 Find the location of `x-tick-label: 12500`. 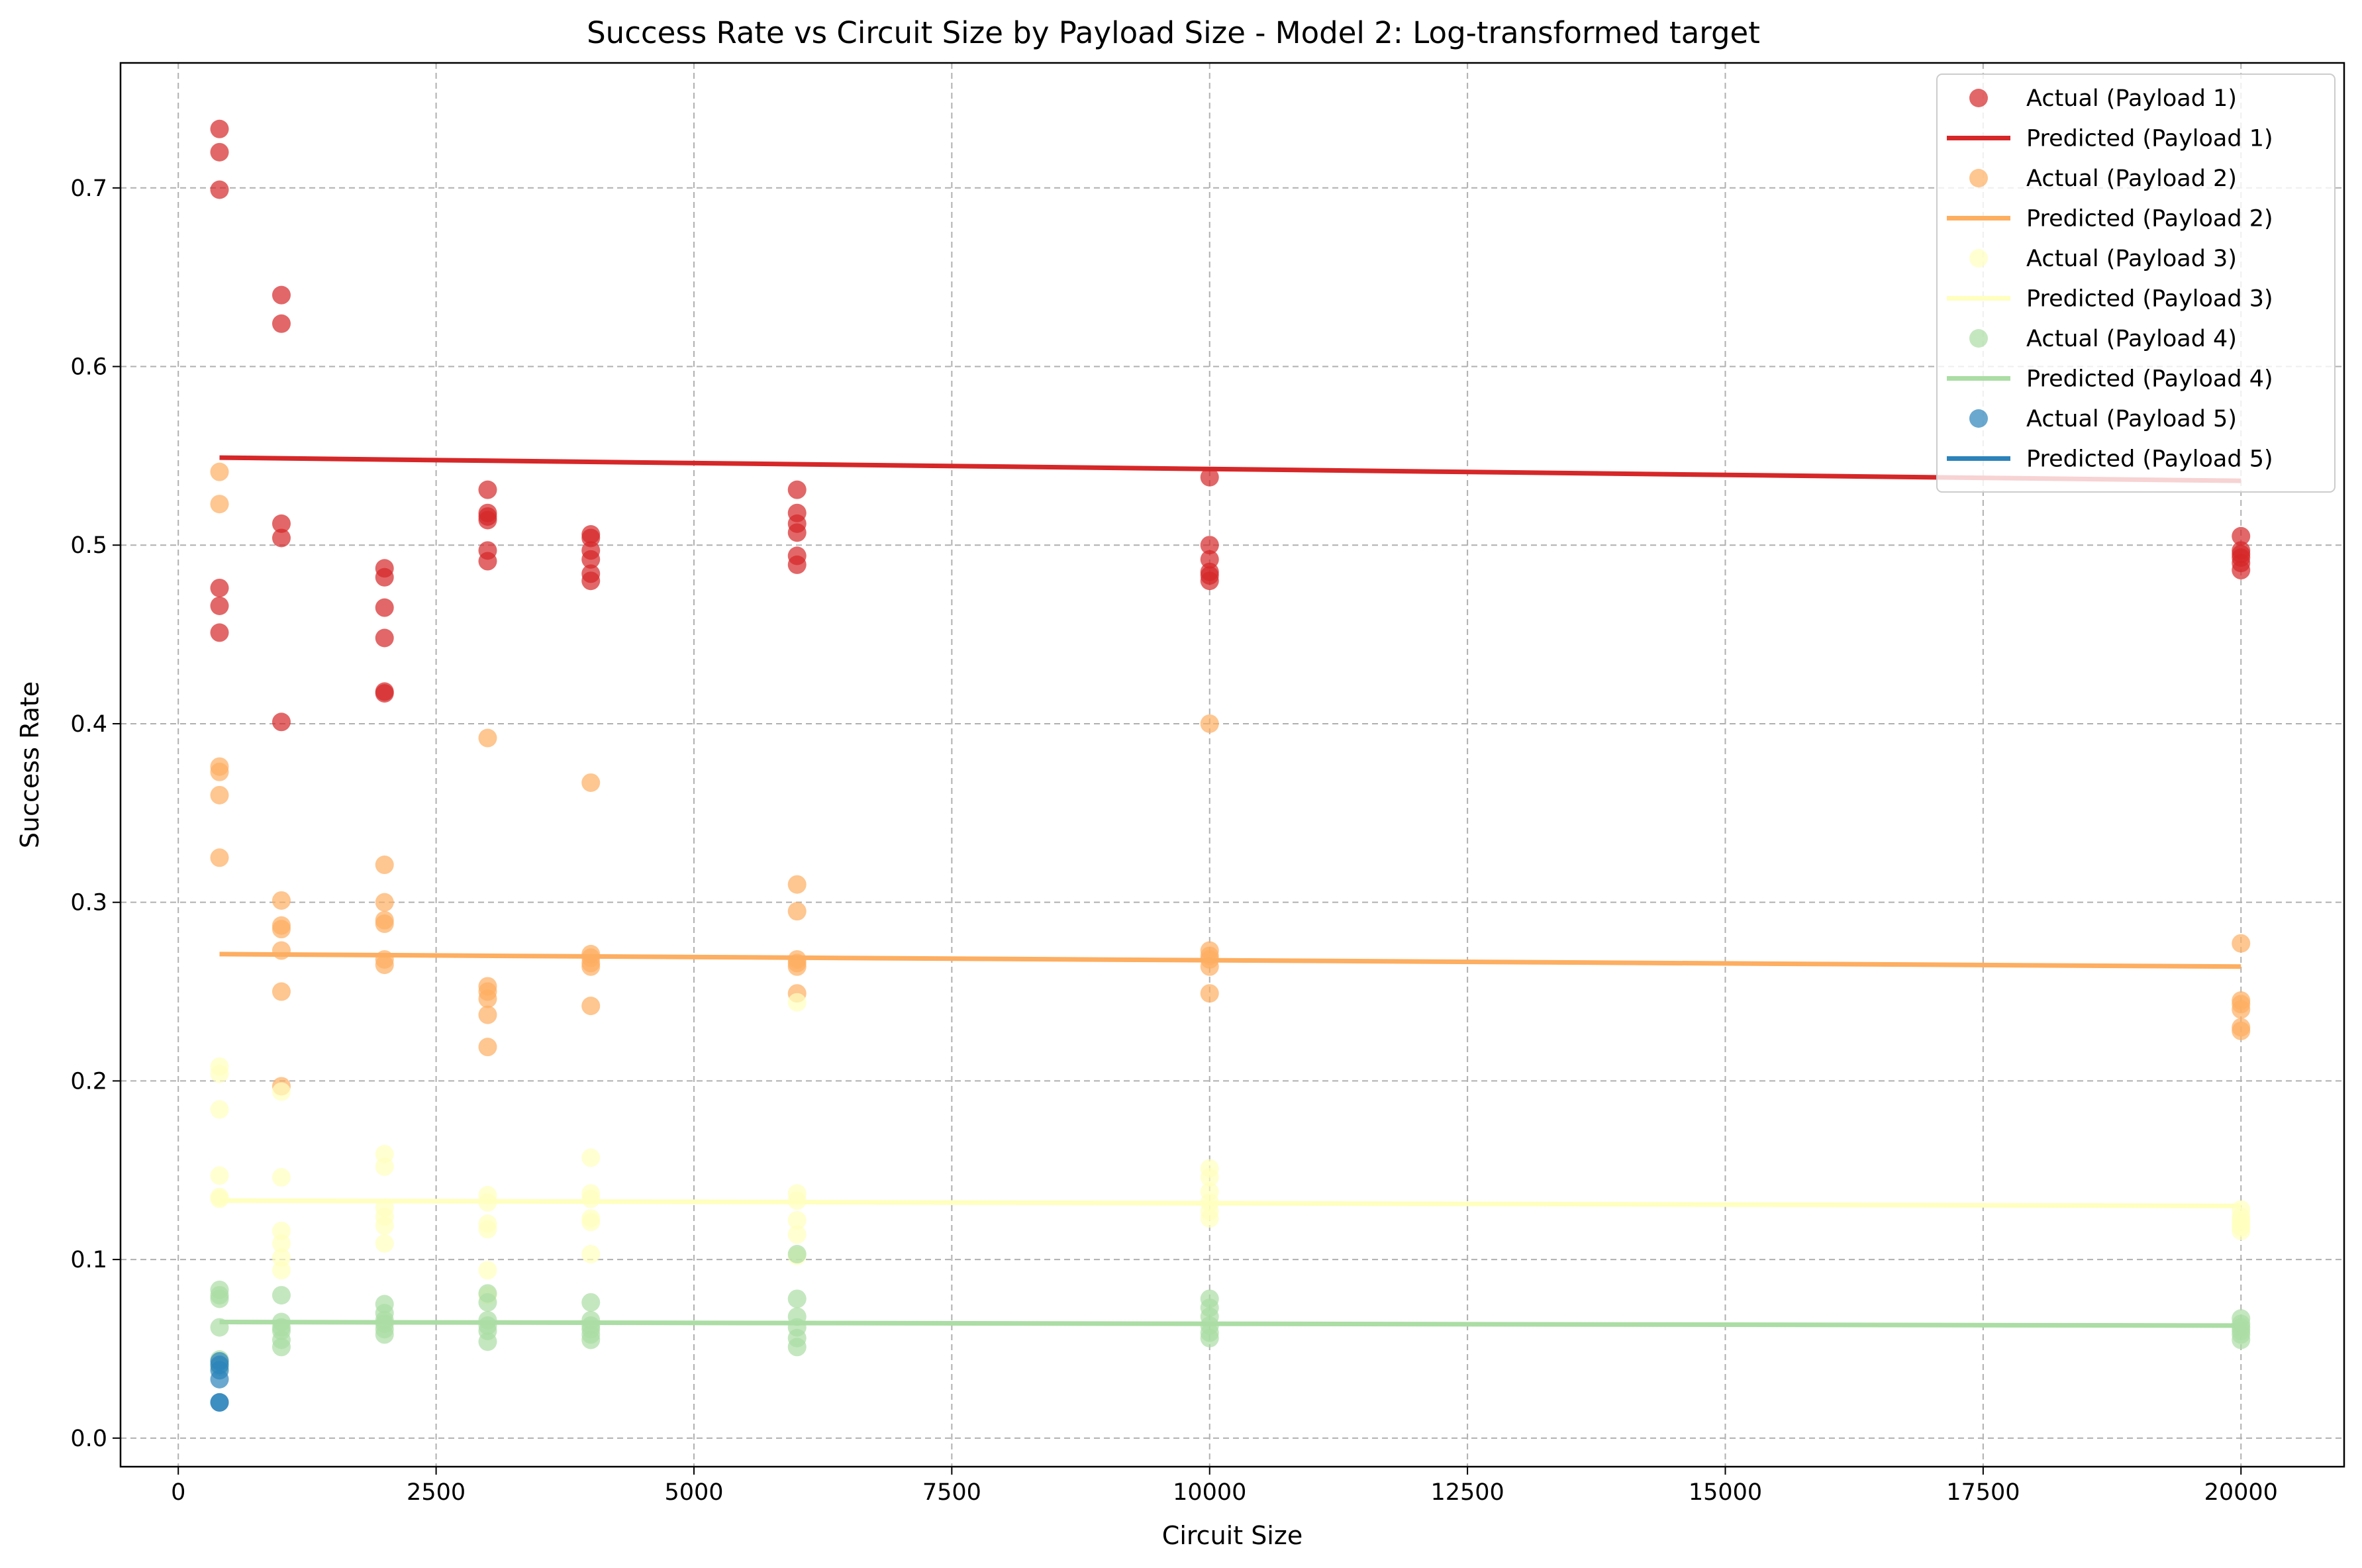

x-tick-label: 12500 is located at coordinates (1467, 1492).